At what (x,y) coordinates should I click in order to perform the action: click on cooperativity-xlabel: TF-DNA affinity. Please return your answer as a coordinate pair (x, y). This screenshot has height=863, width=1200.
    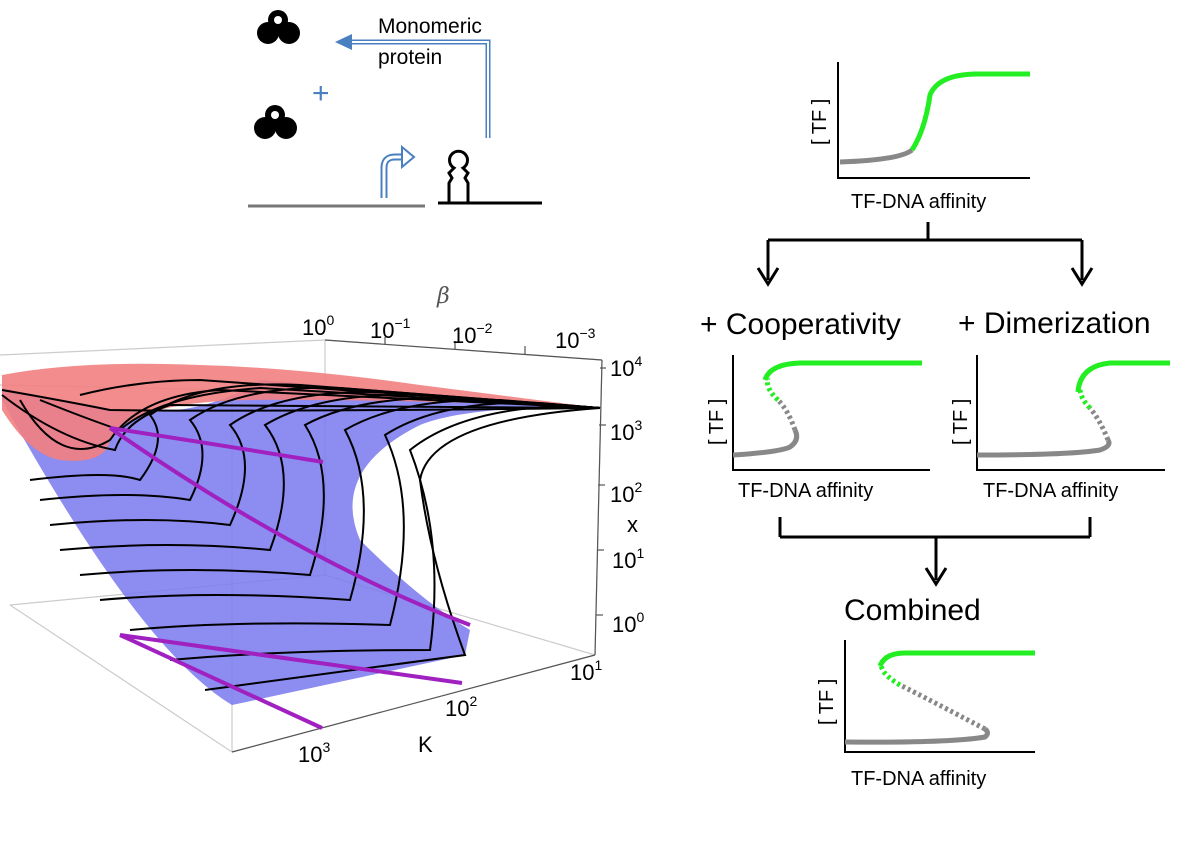
    Looking at the image, I should click on (805, 491).